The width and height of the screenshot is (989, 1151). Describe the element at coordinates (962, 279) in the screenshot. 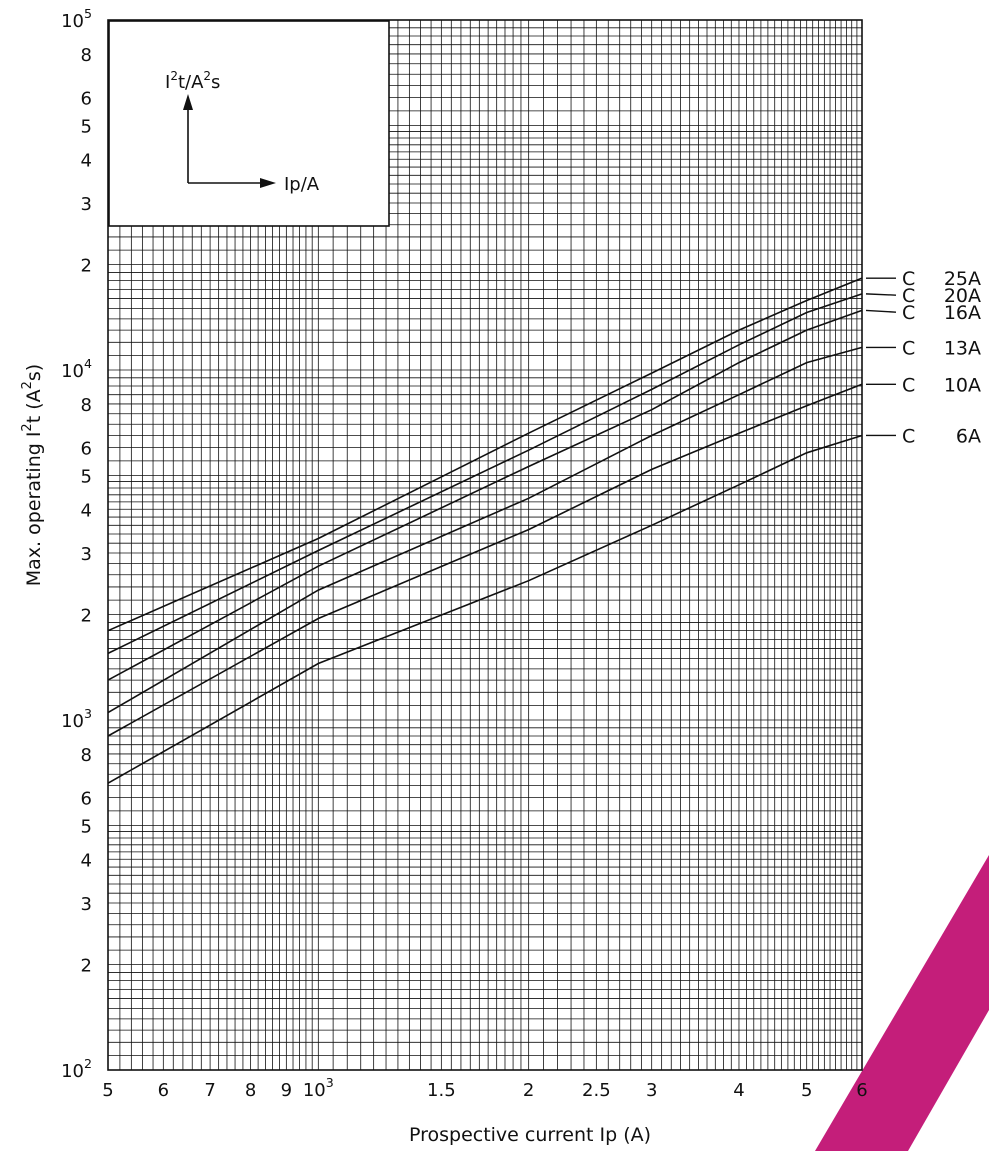

I see `series-label-rating: 25A` at that location.